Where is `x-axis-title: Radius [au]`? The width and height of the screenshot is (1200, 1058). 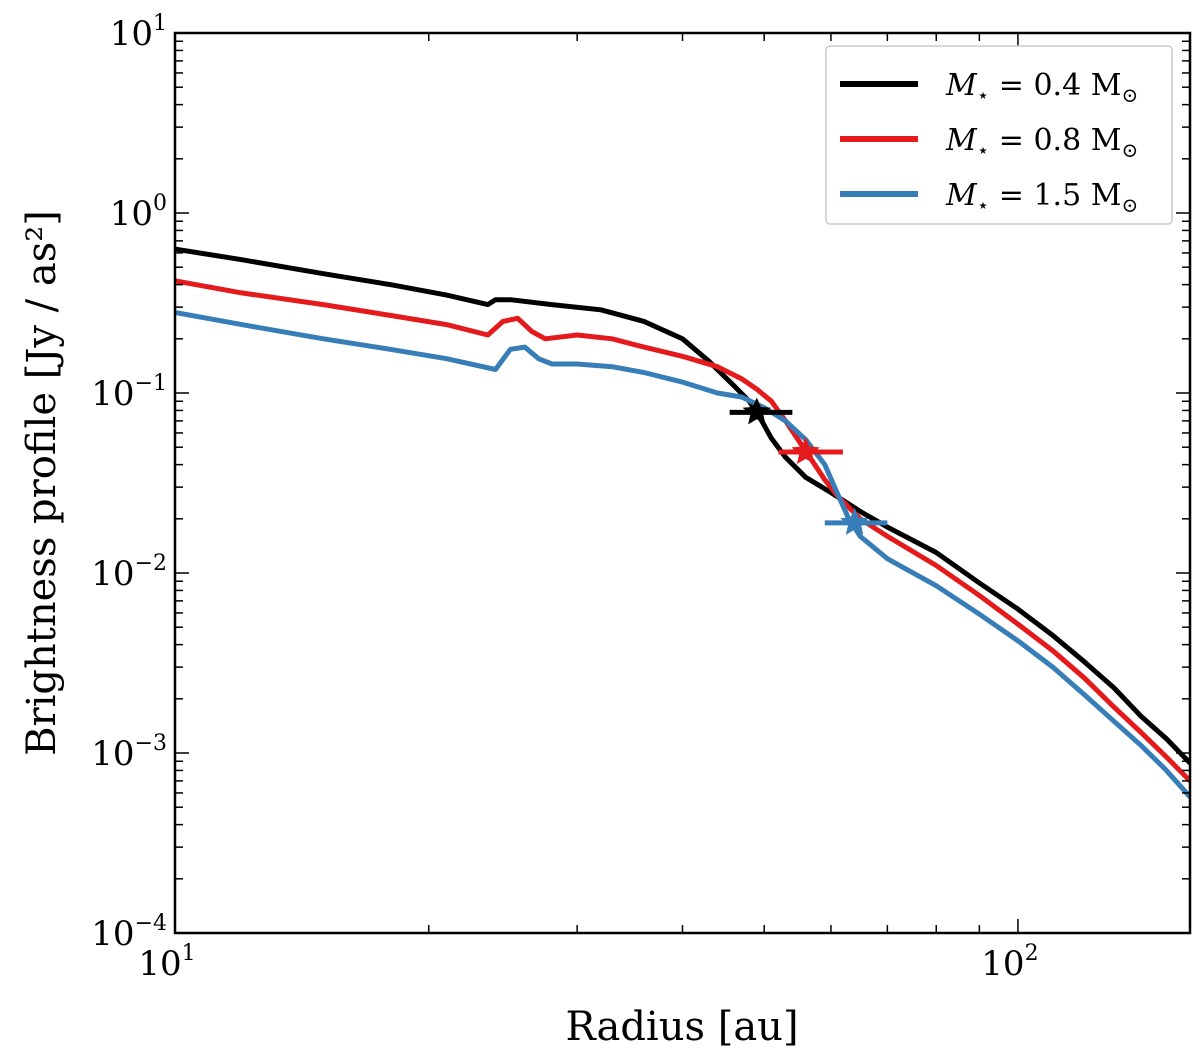
x-axis-title: Radius [au] is located at coordinates (681, 1027).